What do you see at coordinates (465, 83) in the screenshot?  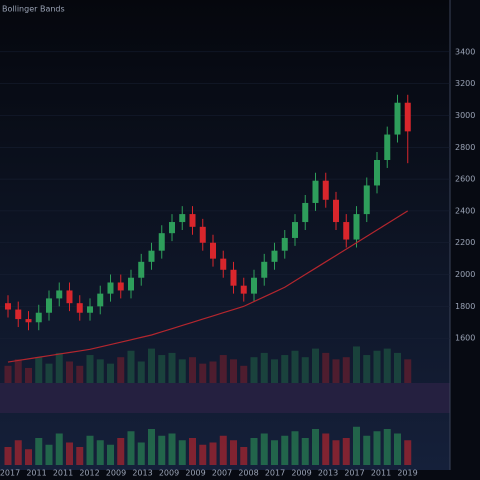 I see `y-tick-label: 3200` at bounding box center [465, 83].